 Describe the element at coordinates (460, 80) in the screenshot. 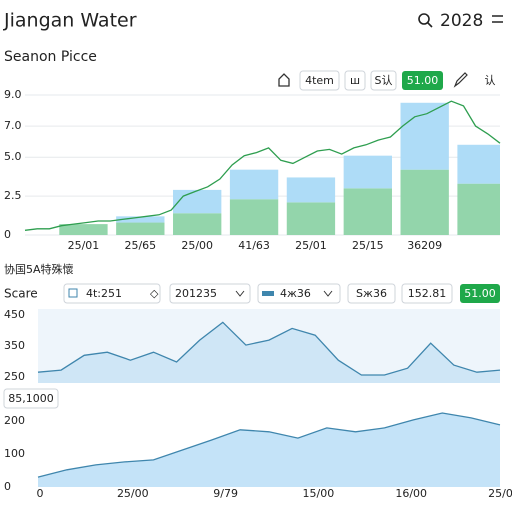

I see `edit-icon` at that location.